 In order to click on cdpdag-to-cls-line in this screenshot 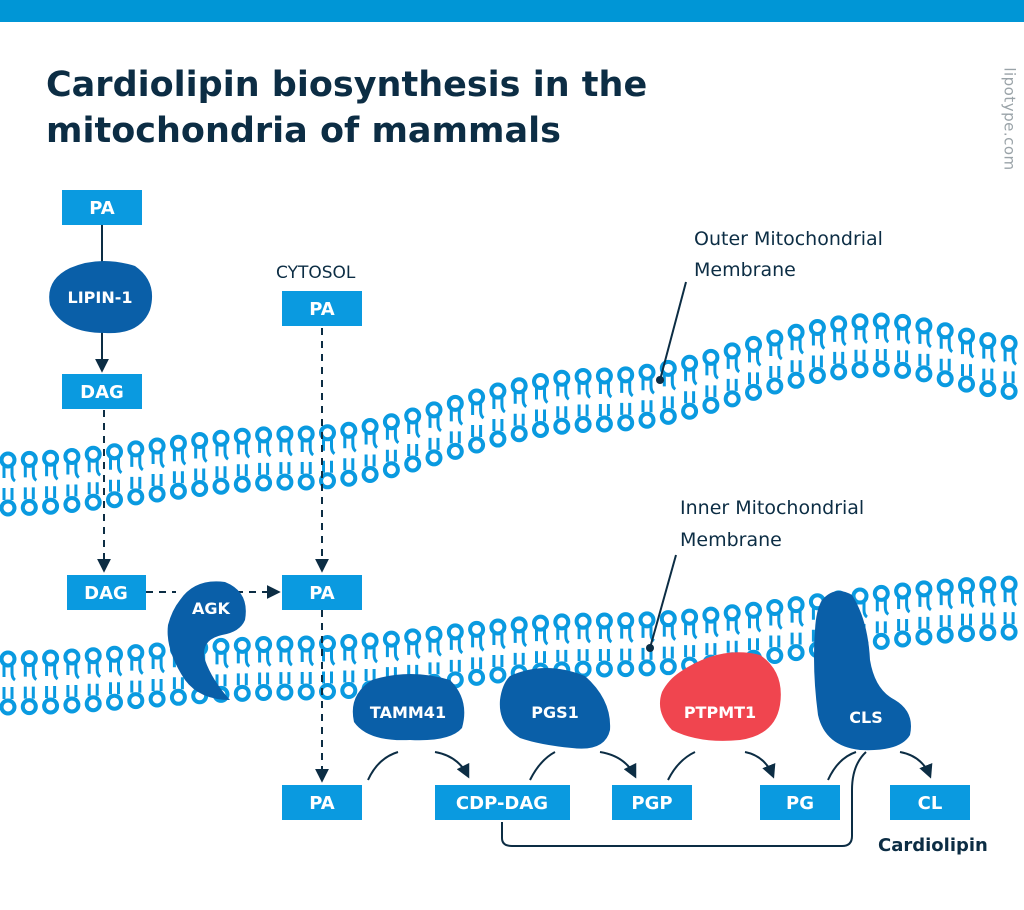, I will do `click(684, 799)`.